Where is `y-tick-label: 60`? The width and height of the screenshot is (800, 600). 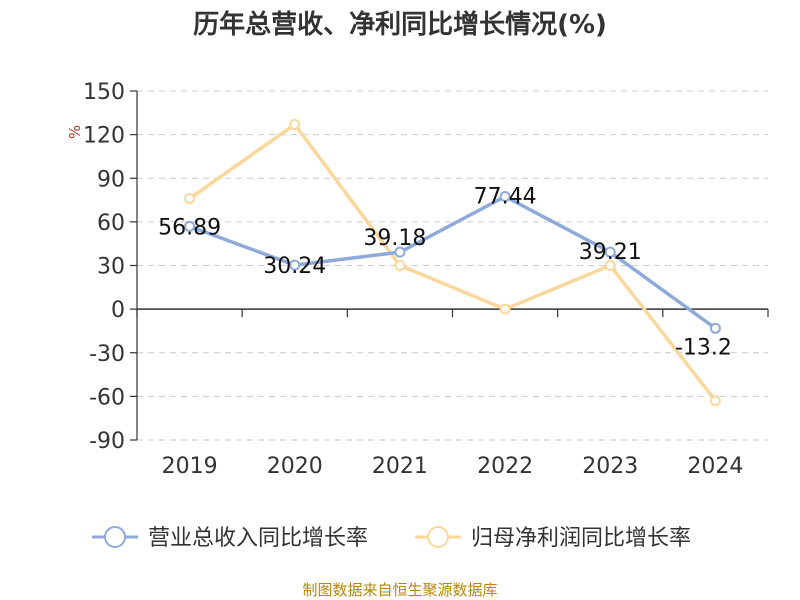
y-tick-label: 60 is located at coordinates (111, 223).